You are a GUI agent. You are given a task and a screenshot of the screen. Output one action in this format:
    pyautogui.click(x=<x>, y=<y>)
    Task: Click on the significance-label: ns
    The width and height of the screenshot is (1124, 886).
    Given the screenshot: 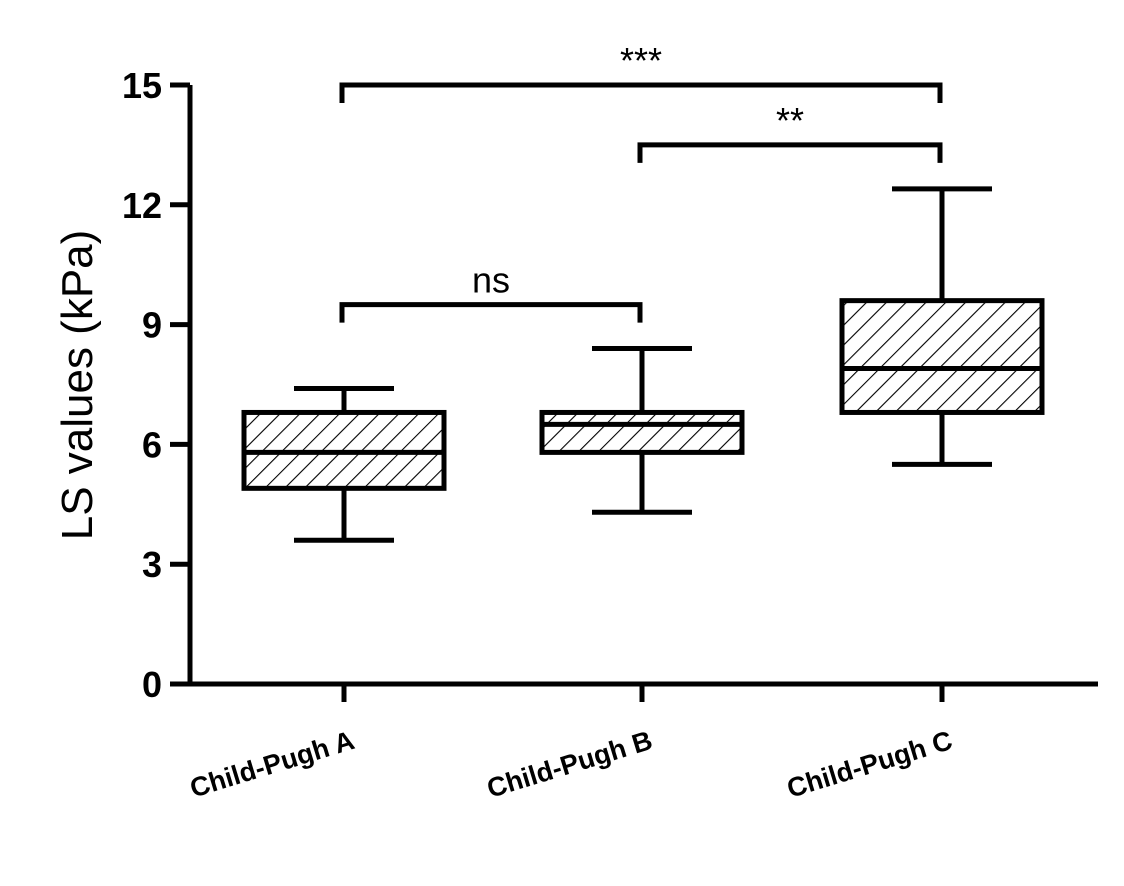 What is the action you would take?
    pyautogui.click(x=491, y=280)
    